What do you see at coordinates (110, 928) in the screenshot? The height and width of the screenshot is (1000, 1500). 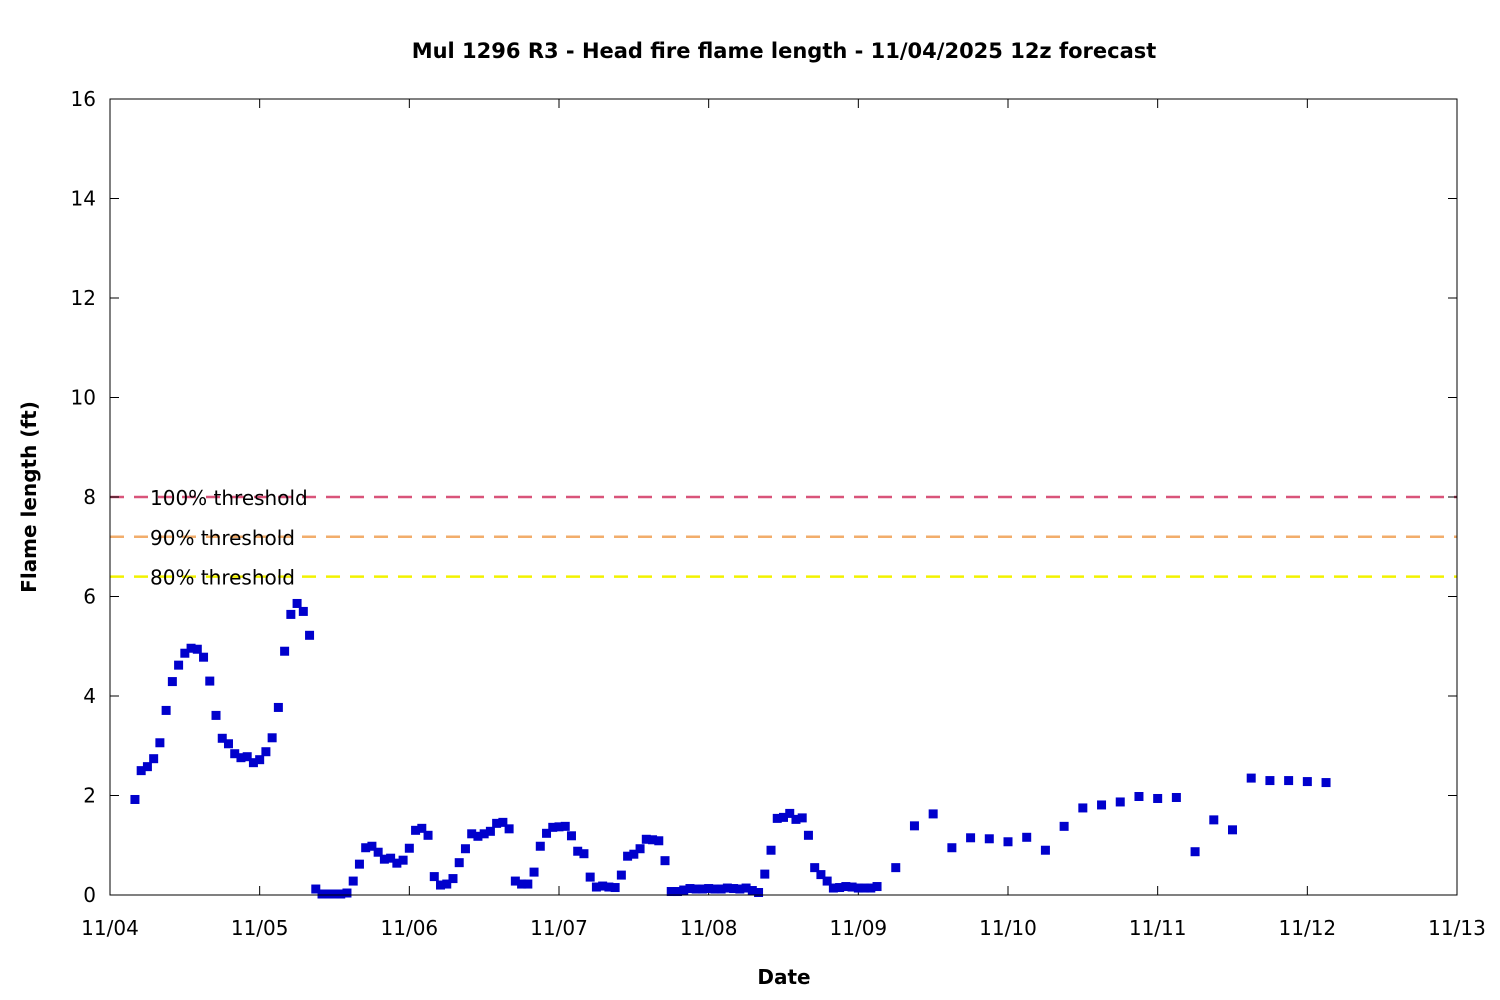 I see `x-tick-label: 11/04` at bounding box center [110, 928].